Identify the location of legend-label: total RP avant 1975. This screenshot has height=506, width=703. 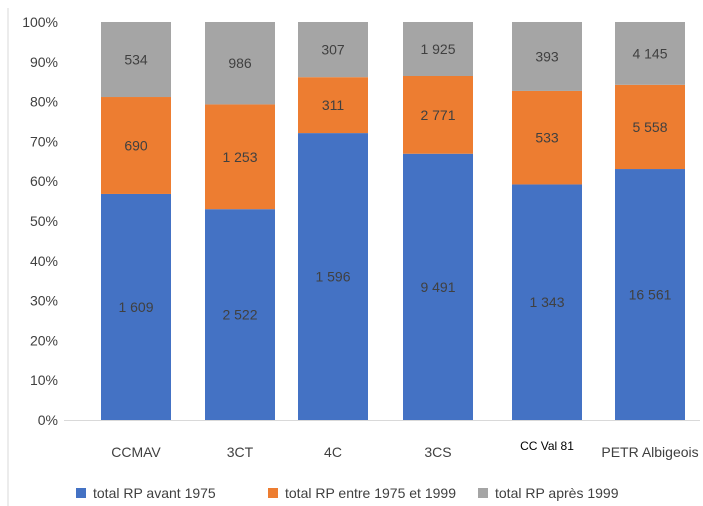
(154, 493).